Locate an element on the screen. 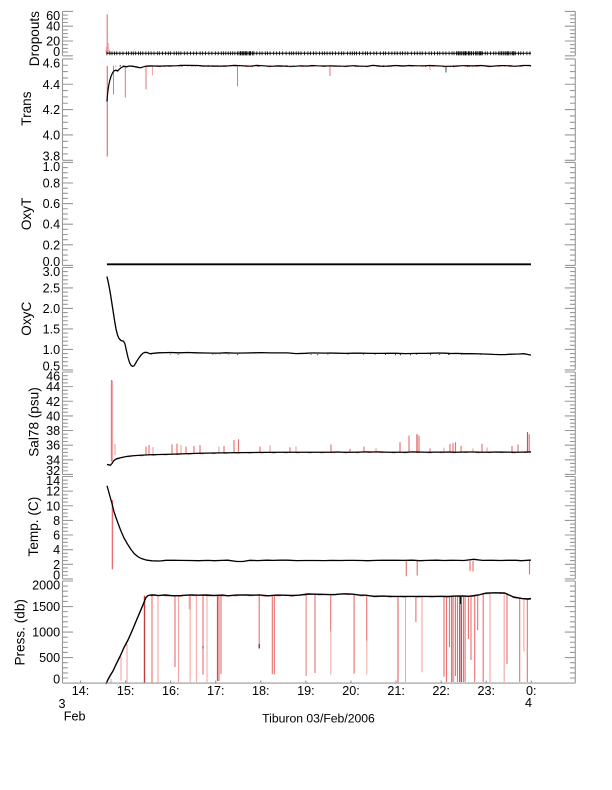  svg-text: Tiburon 03/Feb/2006 is located at coordinates (318, 718).